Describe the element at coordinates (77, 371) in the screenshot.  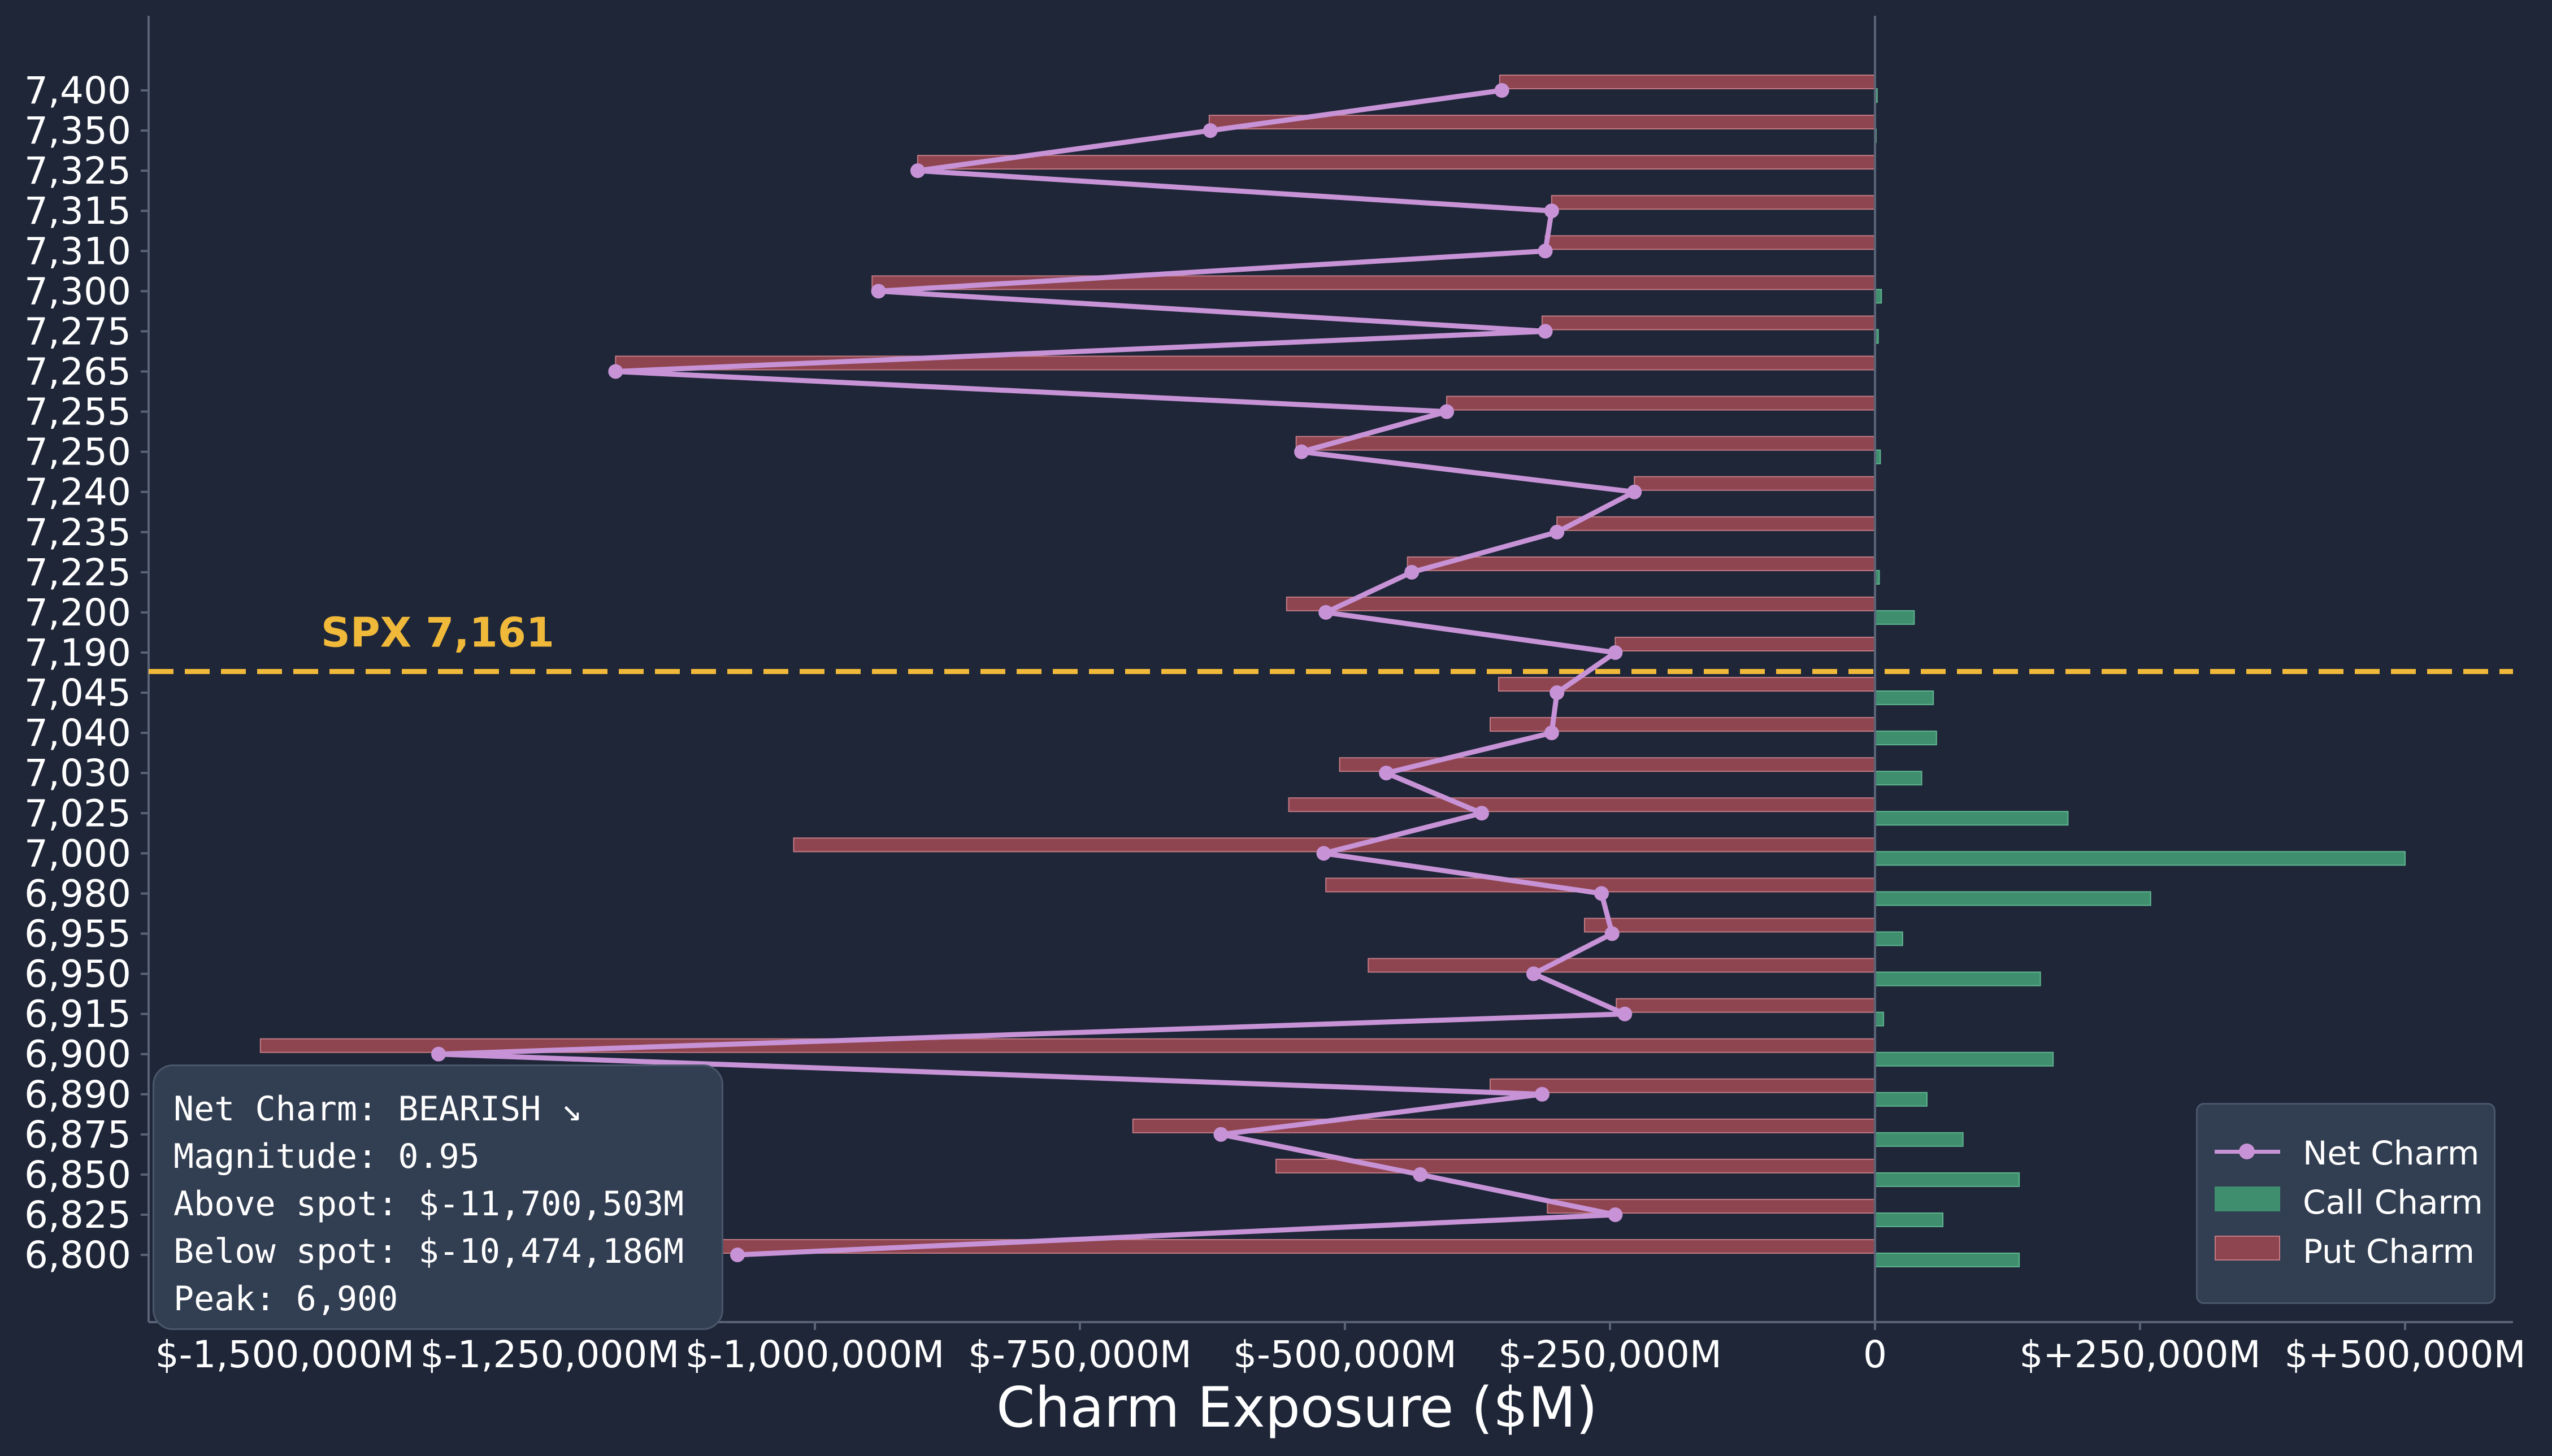
I see `y-tick-label: 7,265` at that location.